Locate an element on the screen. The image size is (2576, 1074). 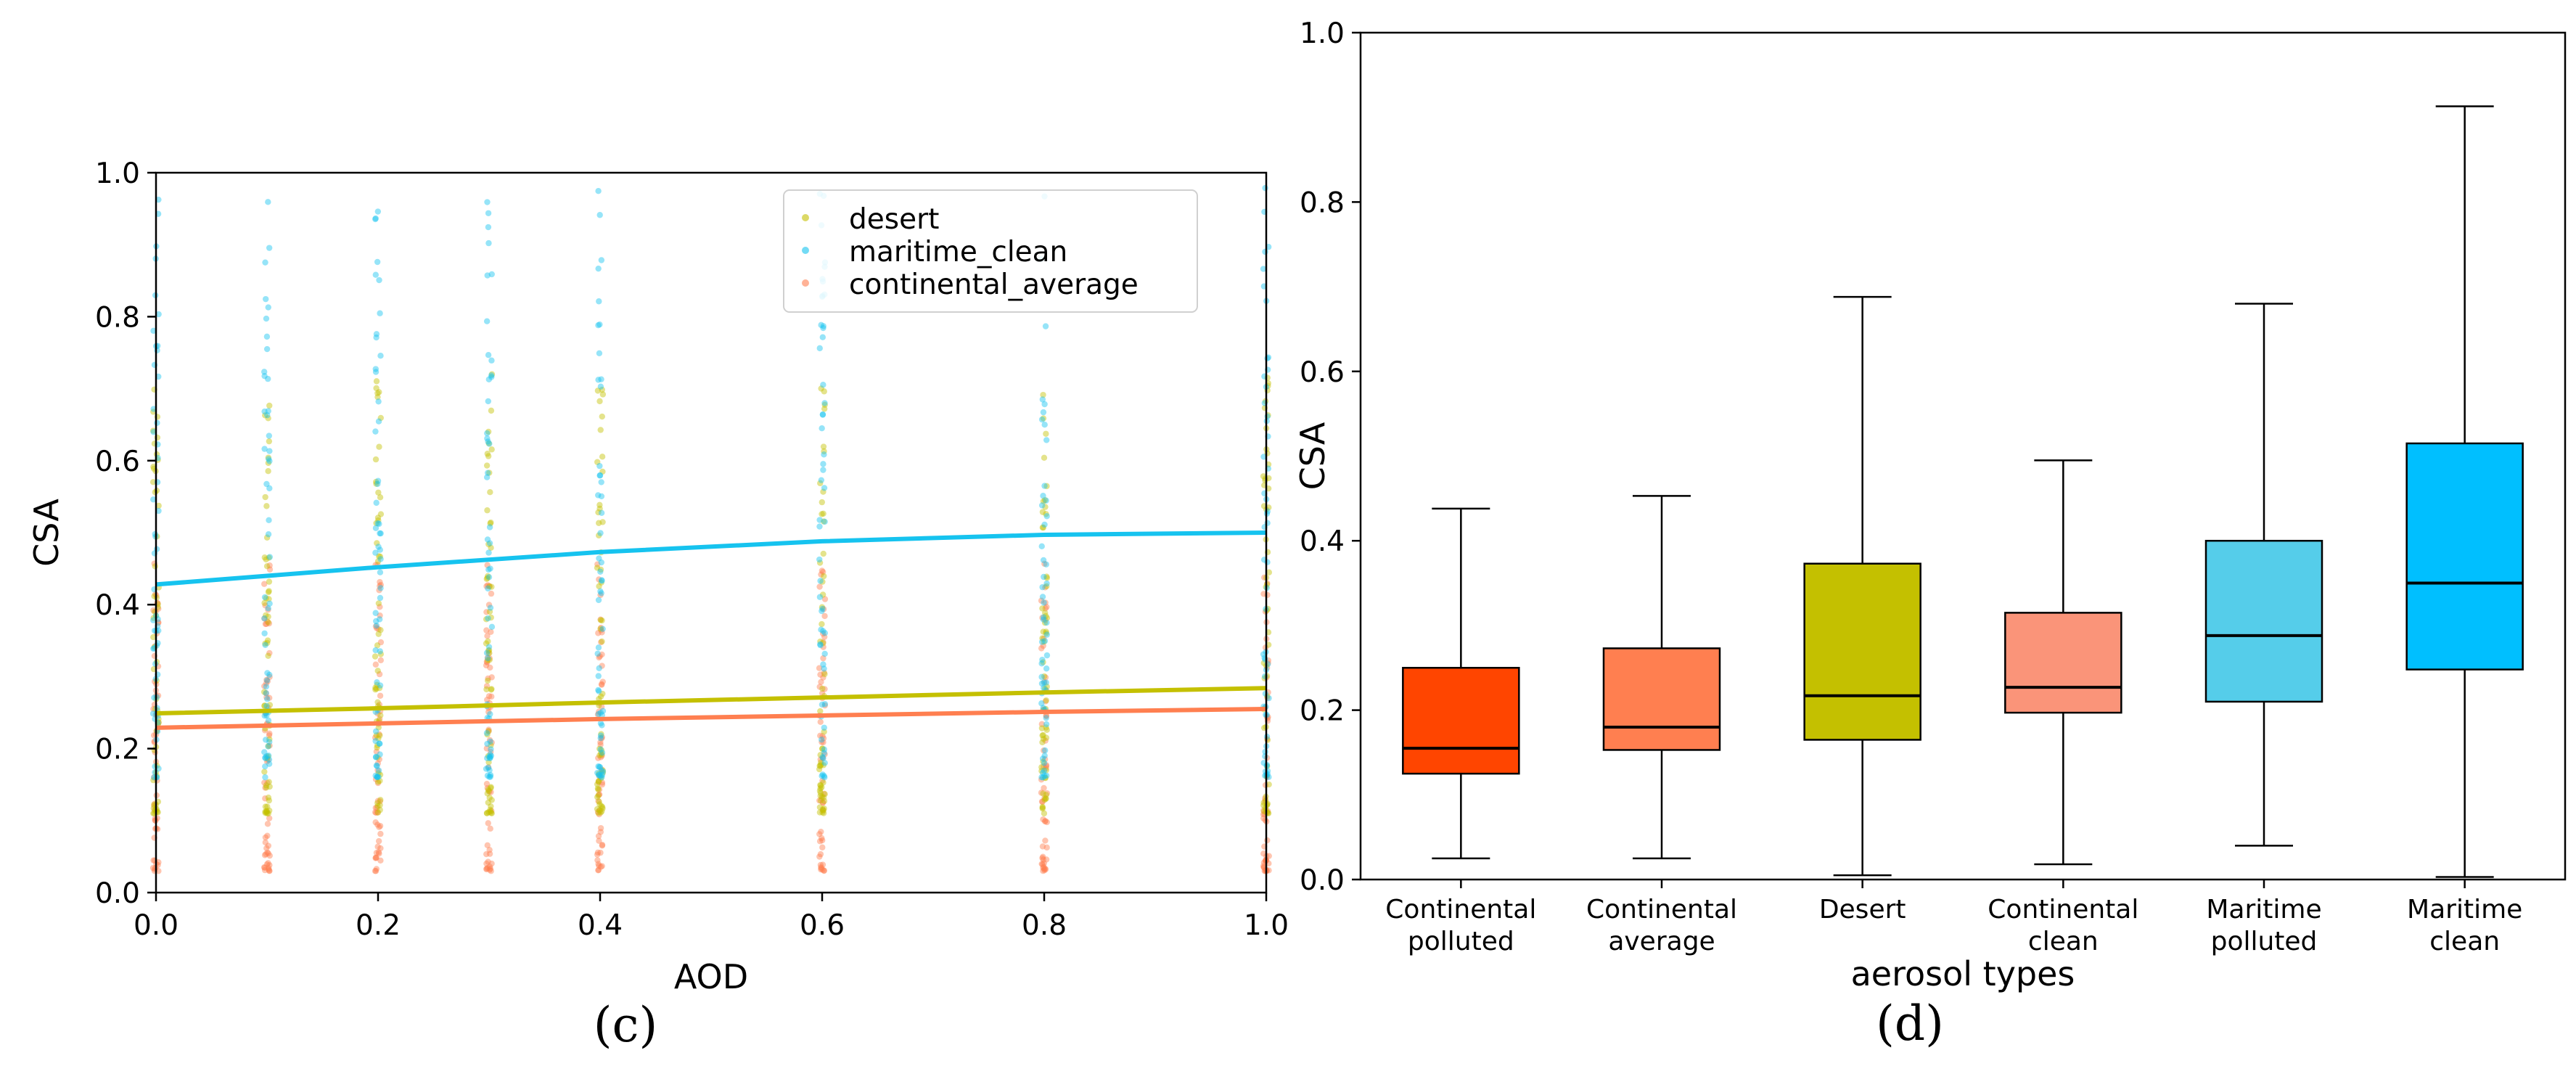
scatter-y-ticks: 0.0 0.2 0.4 0.6 0.8 1.0 is located at coordinates (125, 533).